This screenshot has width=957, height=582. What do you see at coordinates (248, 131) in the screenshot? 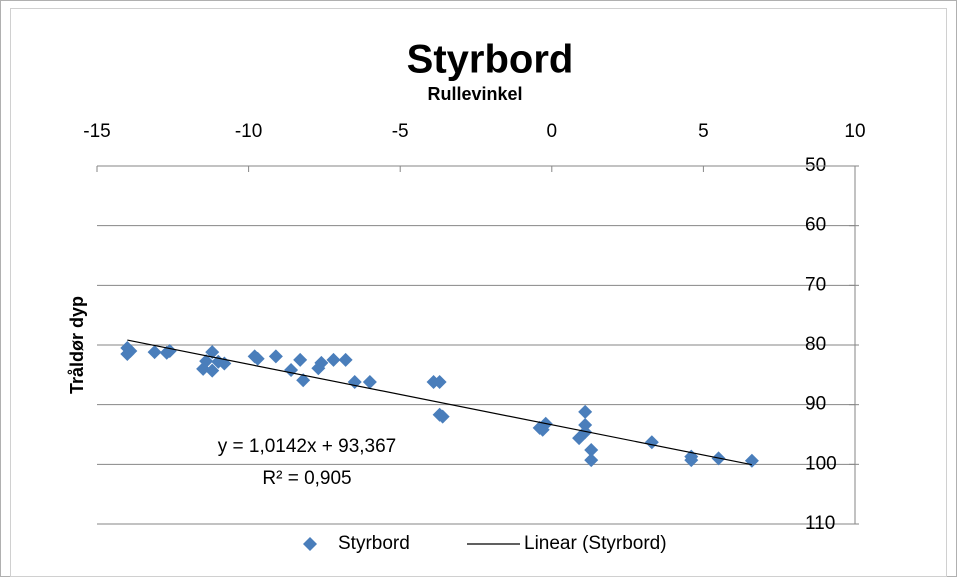
I see `x-tick-label: -10` at bounding box center [248, 131].